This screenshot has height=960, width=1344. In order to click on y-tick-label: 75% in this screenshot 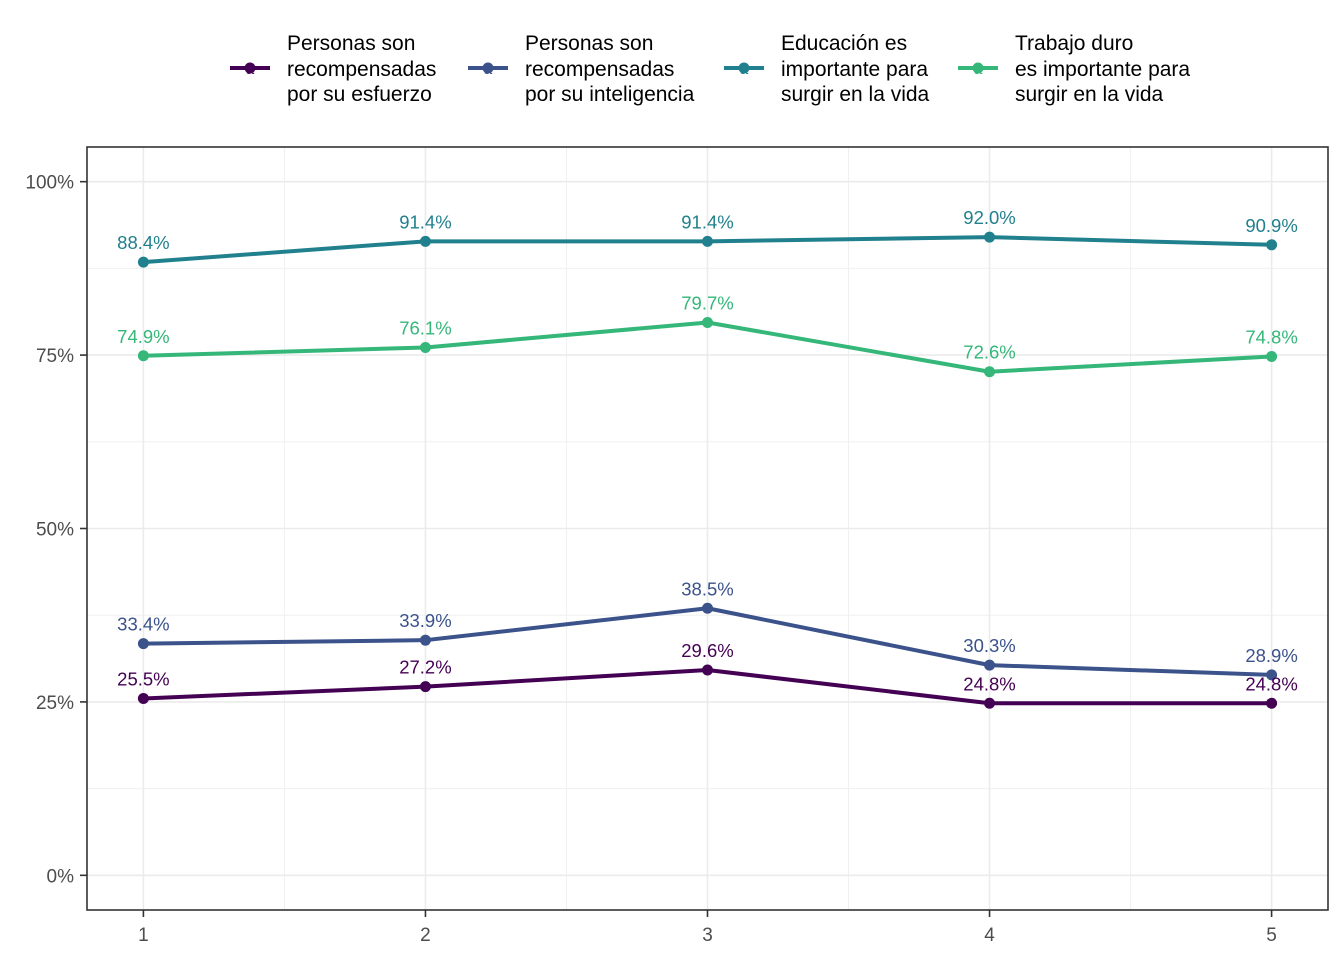, I will do `click(55, 356)`.